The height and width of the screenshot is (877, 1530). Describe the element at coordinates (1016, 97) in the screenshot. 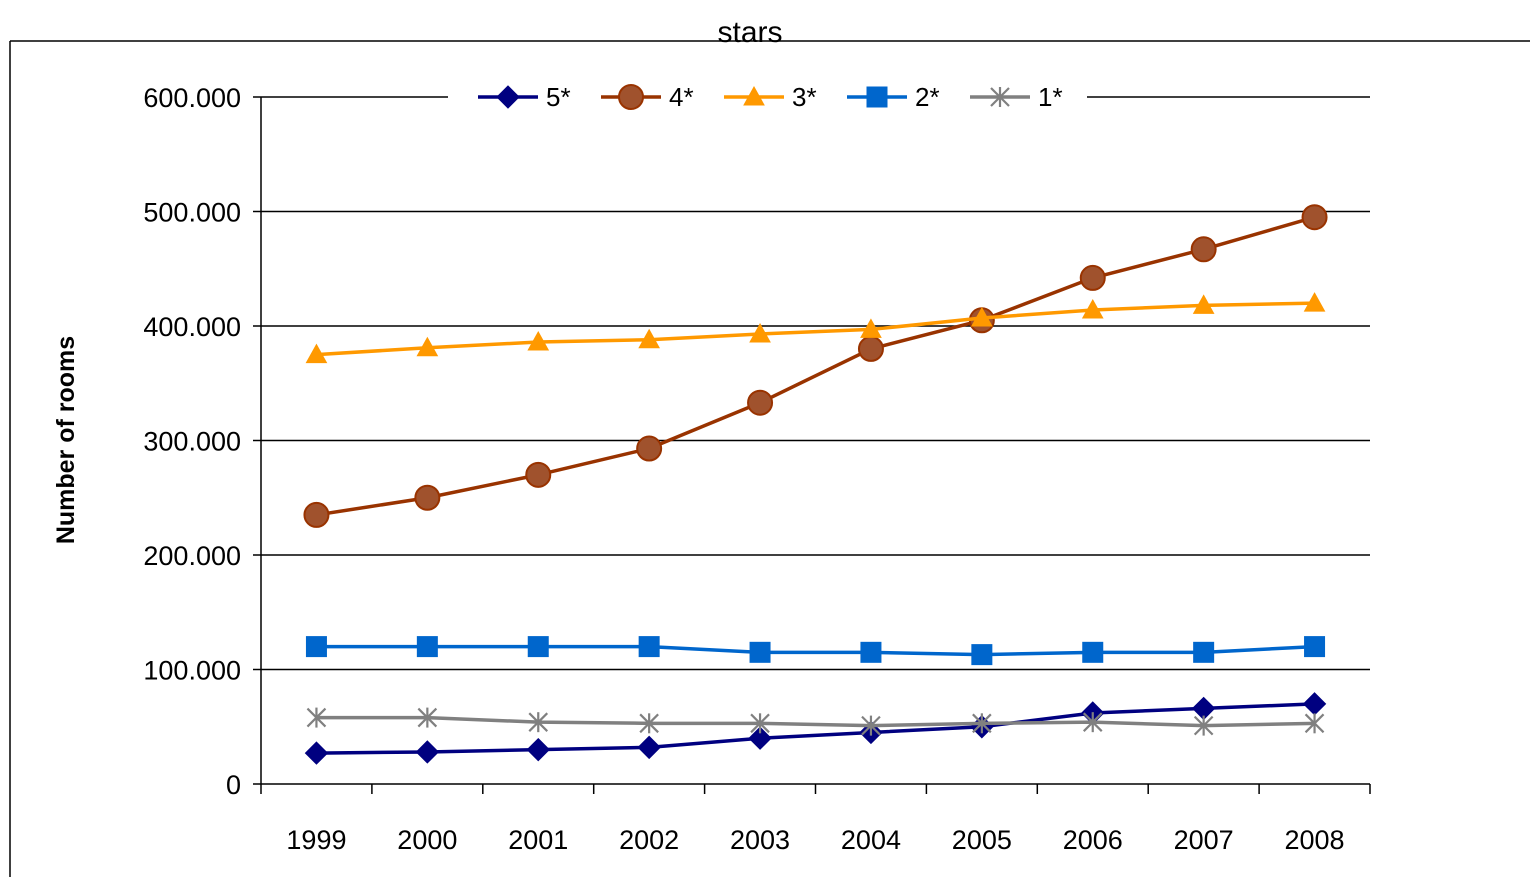

I see `legend-item-4: 1*` at that location.